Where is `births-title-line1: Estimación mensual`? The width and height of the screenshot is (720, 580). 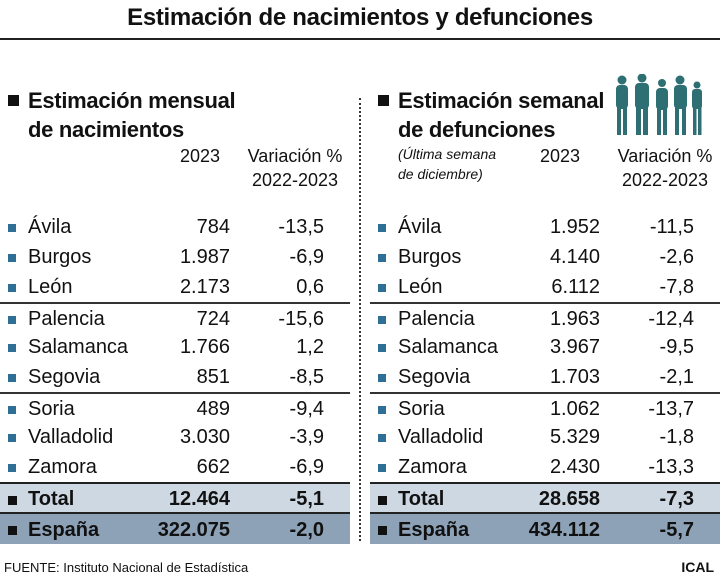 births-title-line1: Estimación mensual is located at coordinates (132, 100).